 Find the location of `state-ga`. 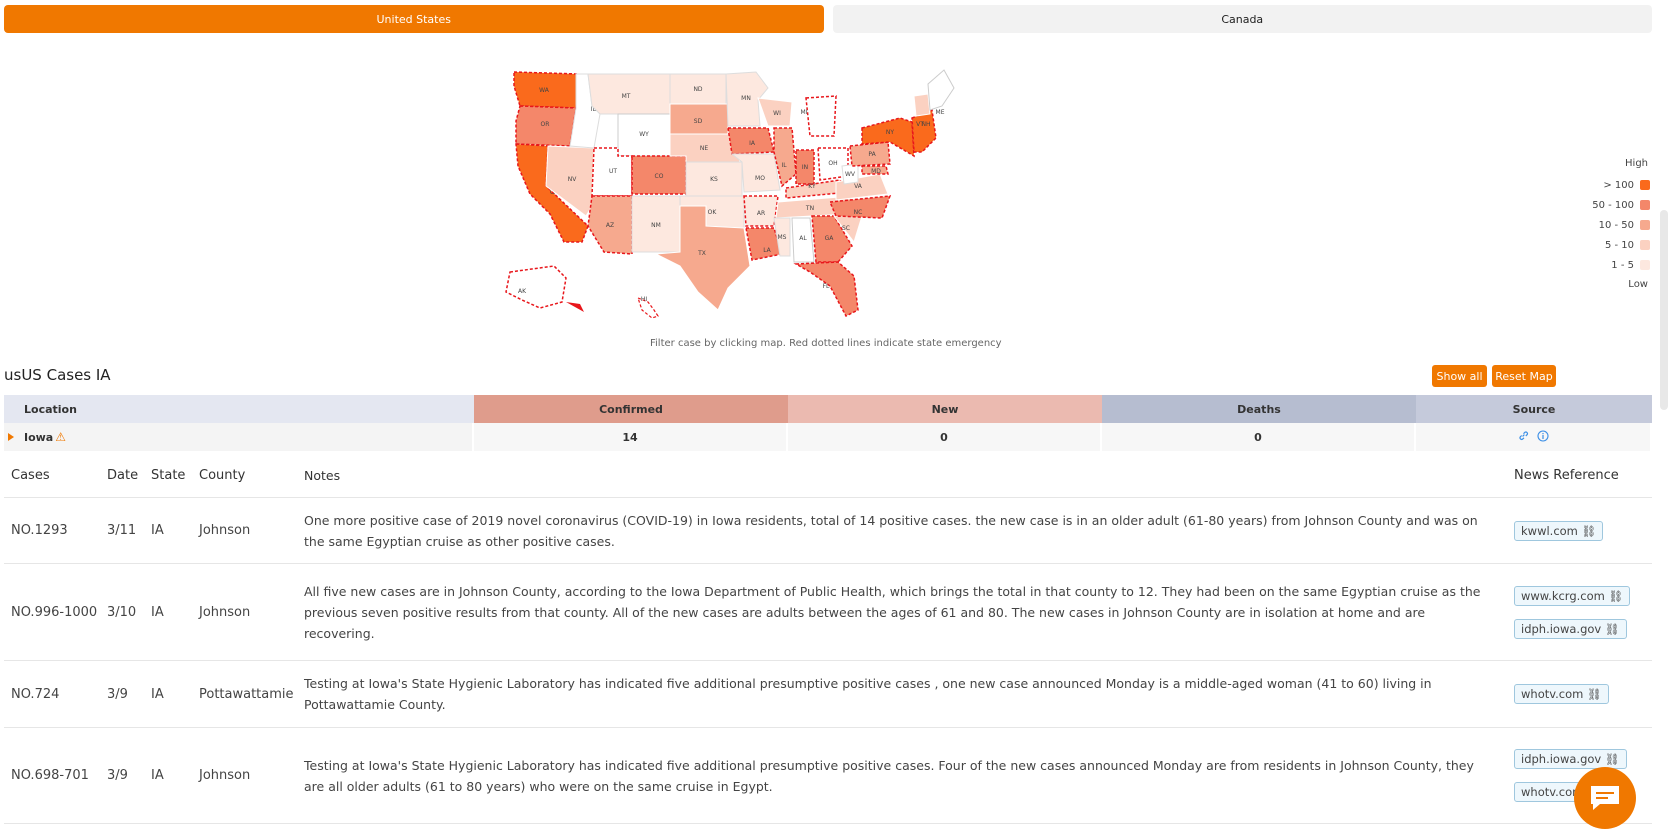

state-ga is located at coordinates (832, 239).